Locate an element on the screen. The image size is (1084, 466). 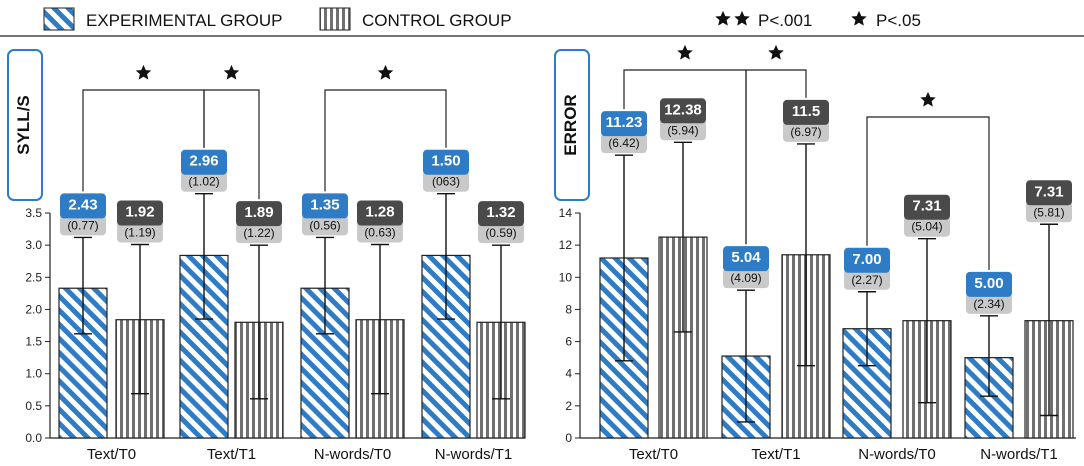
legend-experimental-label: EXPERIMENTAL GROUP is located at coordinates (184, 20).